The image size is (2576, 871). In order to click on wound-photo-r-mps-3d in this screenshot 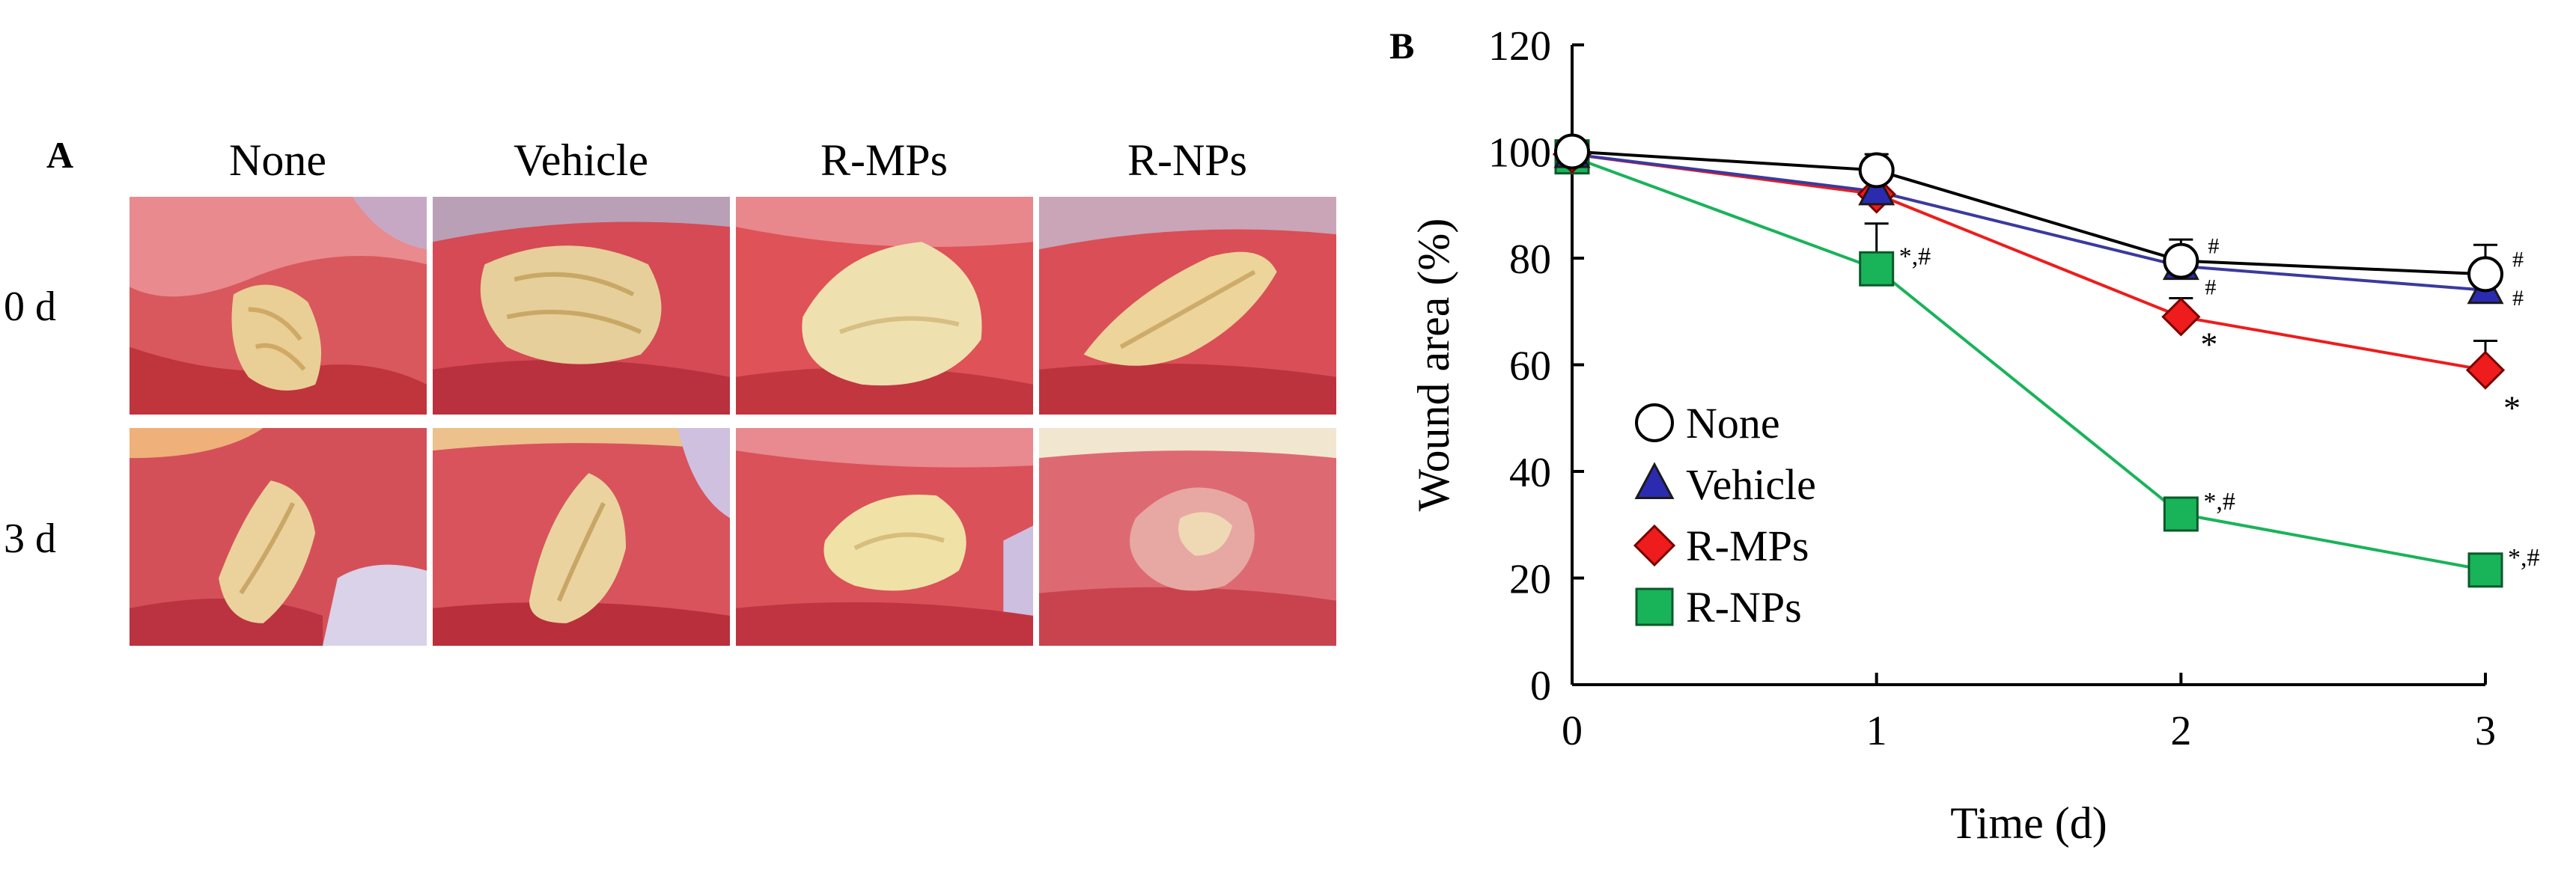, I will do `click(884, 537)`.